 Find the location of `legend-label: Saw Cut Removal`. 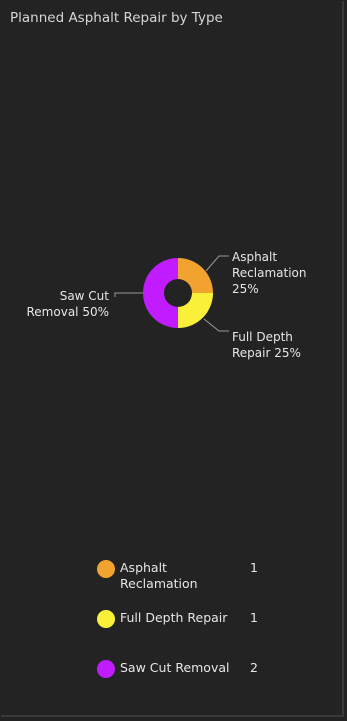

legend-label: Saw Cut Removal is located at coordinates (175, 667).